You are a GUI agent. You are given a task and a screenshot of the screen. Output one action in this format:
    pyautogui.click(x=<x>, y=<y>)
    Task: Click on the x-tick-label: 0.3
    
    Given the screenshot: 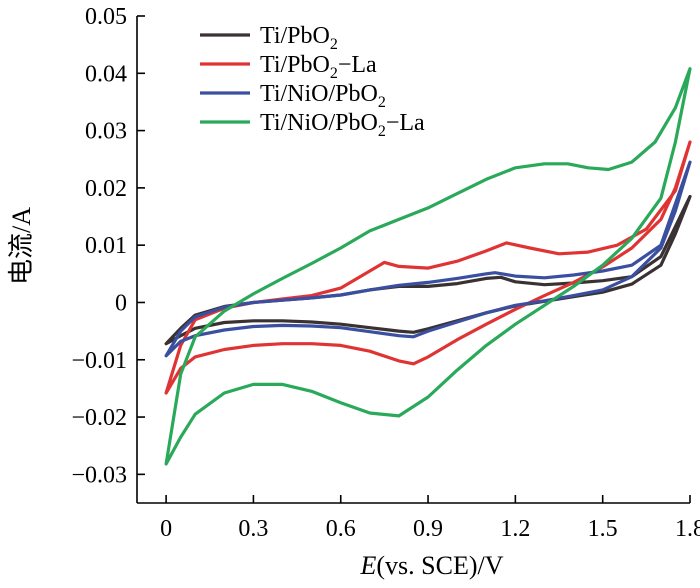 What is the action you would take?
    pyautogui.click(x=253, y=529)
    